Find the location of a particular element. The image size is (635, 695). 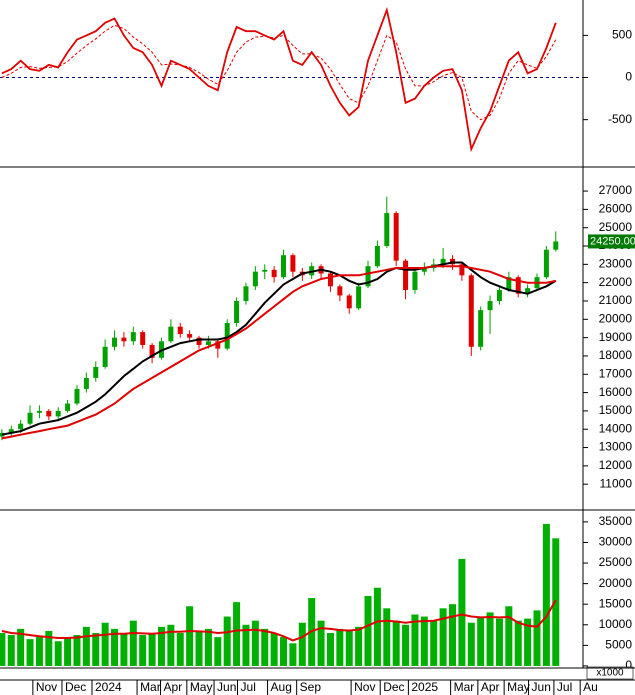

x-tick-label: 2025 is located at coordinates (424, 687).